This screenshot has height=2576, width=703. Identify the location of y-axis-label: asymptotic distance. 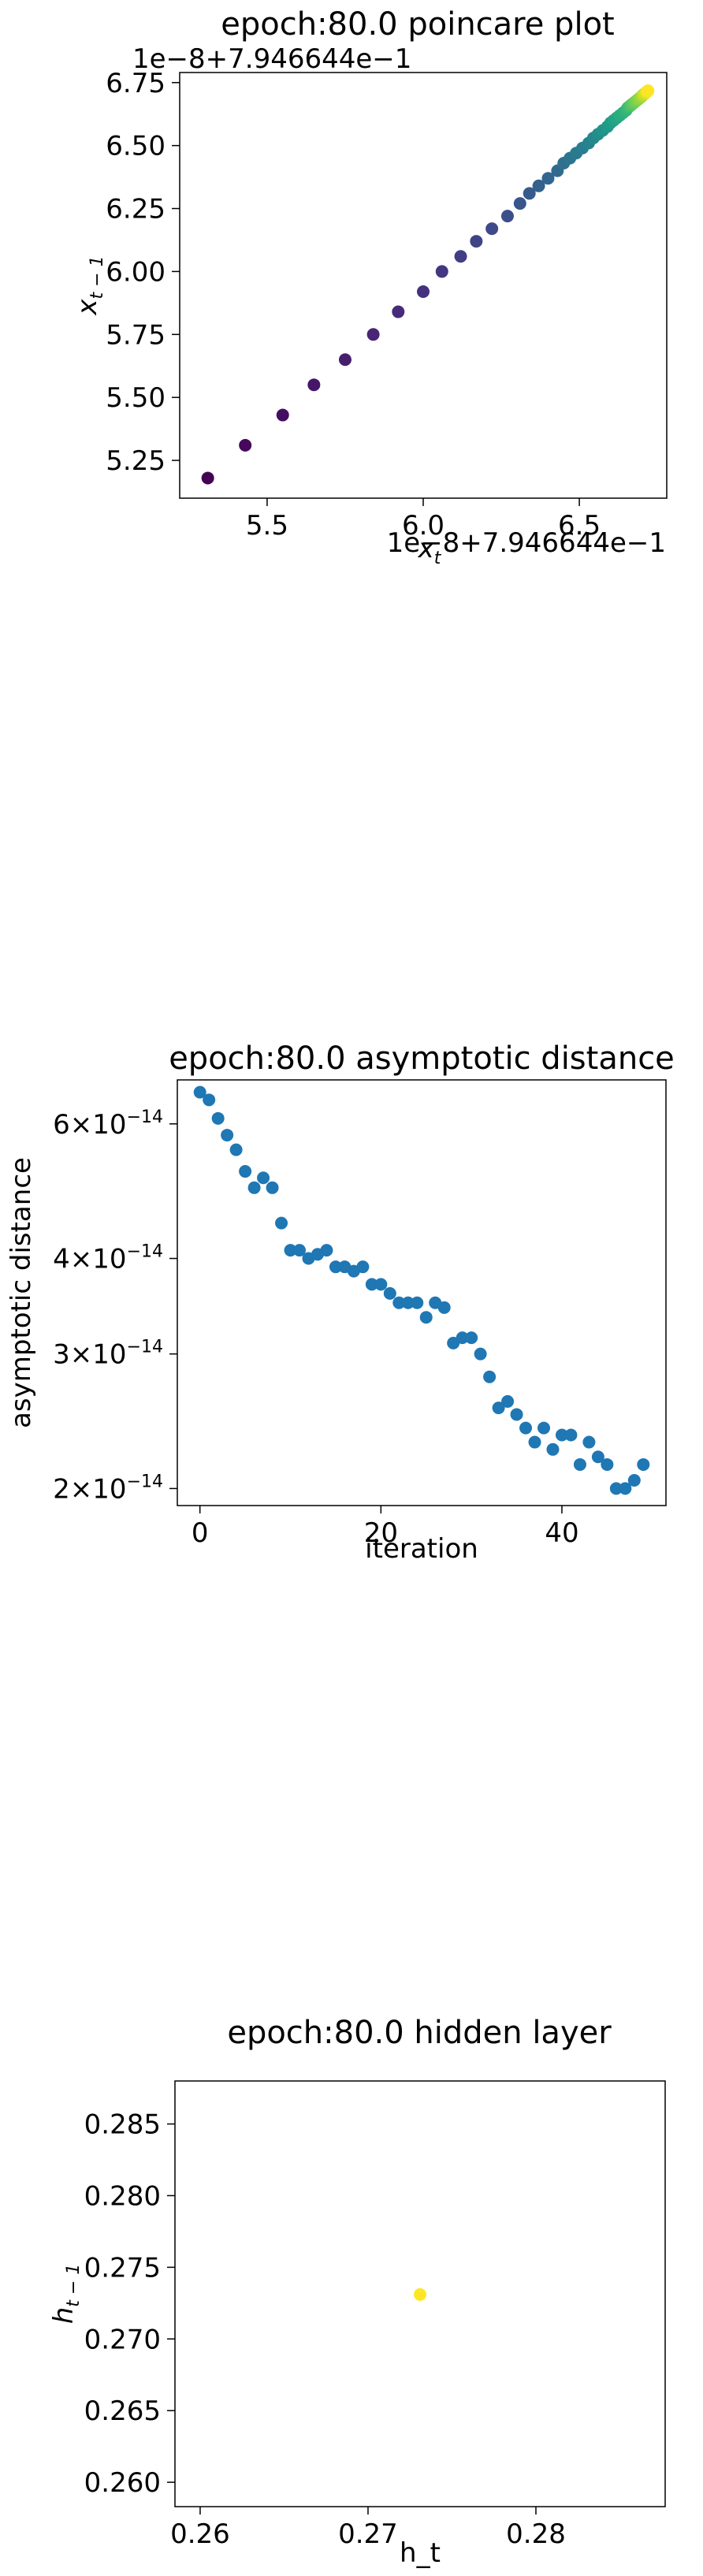
(21, 1292).